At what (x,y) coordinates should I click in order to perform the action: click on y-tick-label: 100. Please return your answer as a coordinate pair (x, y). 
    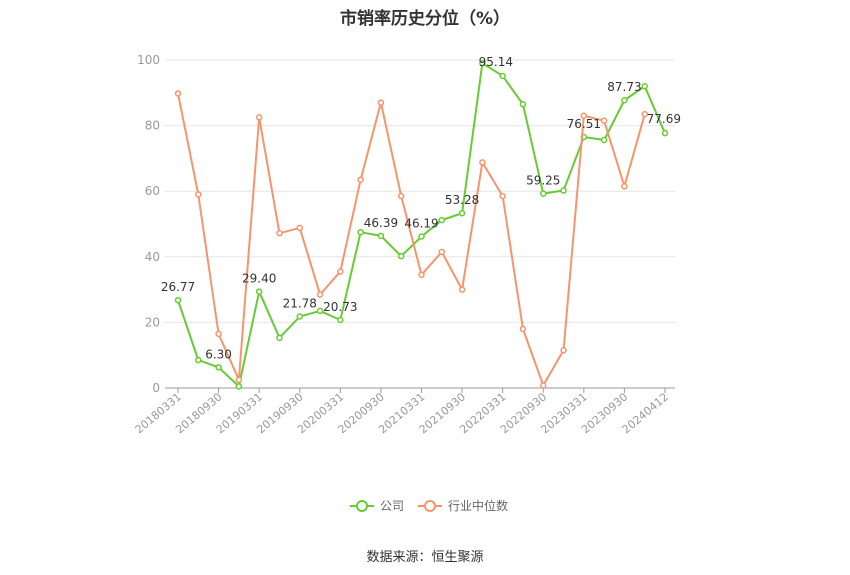
    Looking at the image, I should click on (148, 60).